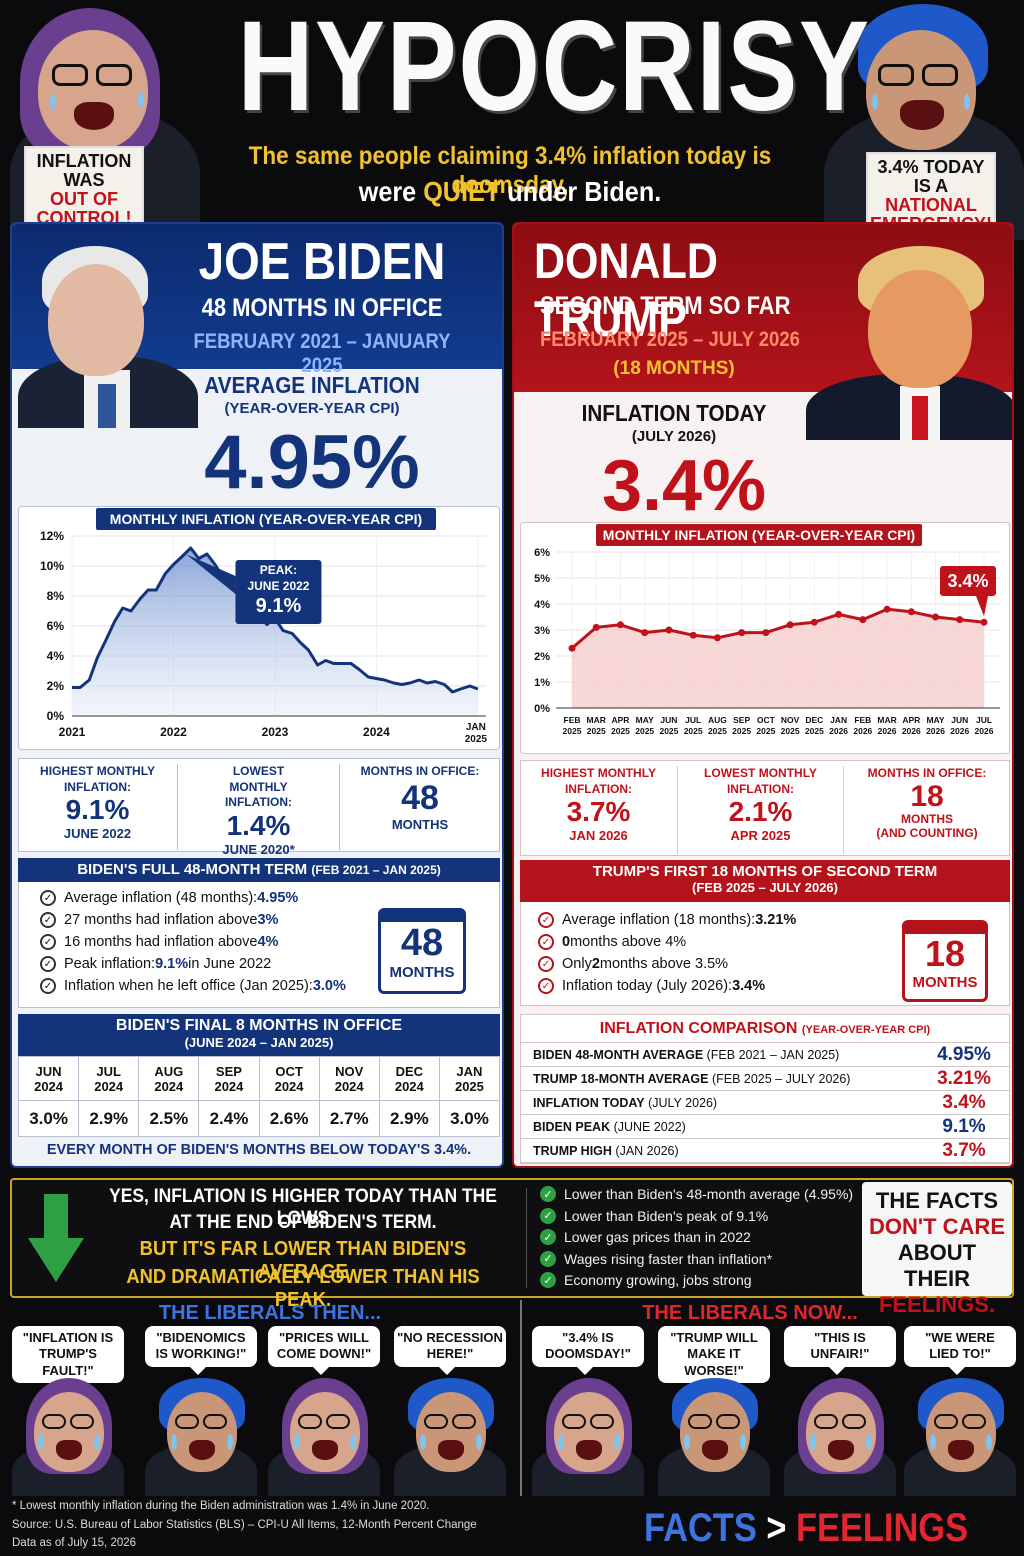 This screenshot has width=1024, height=1556. I want to click on facts-line: ABOUT THEIR, so click(937, 1265).